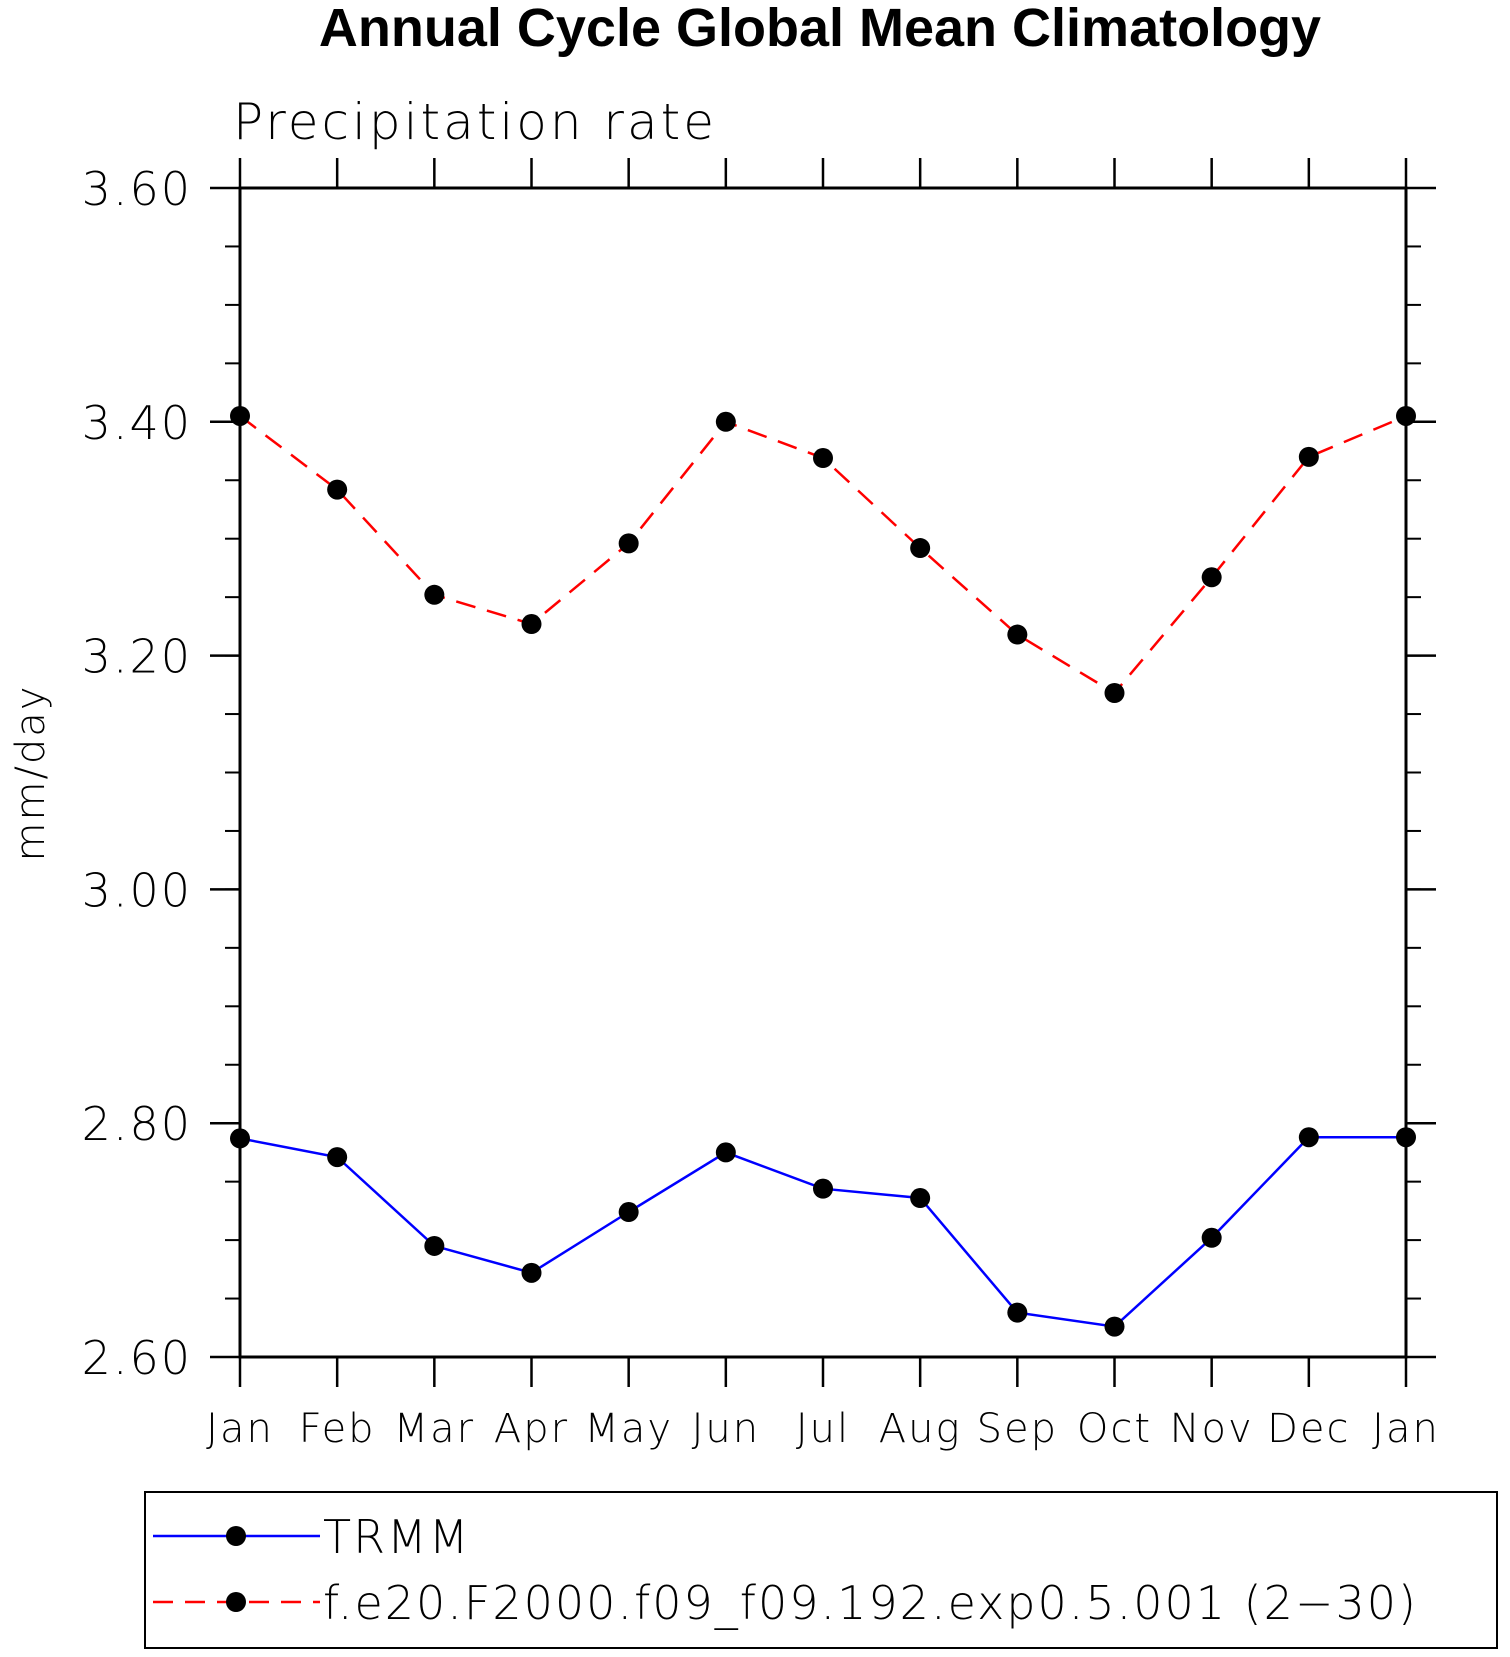 The image size is (1510, 1657). Describe the element at coordinates (137, 423) in the screenshot. I see `y-tick-label: 3.40` at that location.